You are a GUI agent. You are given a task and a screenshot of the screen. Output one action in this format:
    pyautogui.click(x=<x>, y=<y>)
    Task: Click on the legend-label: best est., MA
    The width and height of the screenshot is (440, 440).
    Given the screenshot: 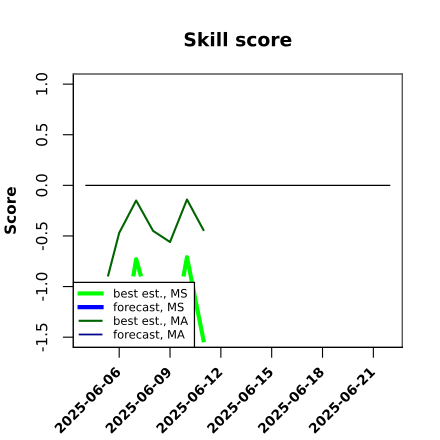 What is the action you would take?
    pyautogui.click(x=151, y=321)
    